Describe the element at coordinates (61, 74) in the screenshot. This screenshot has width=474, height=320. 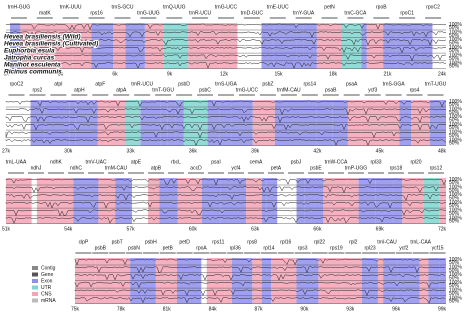
I see `x-tick-label: 3k` at that location.